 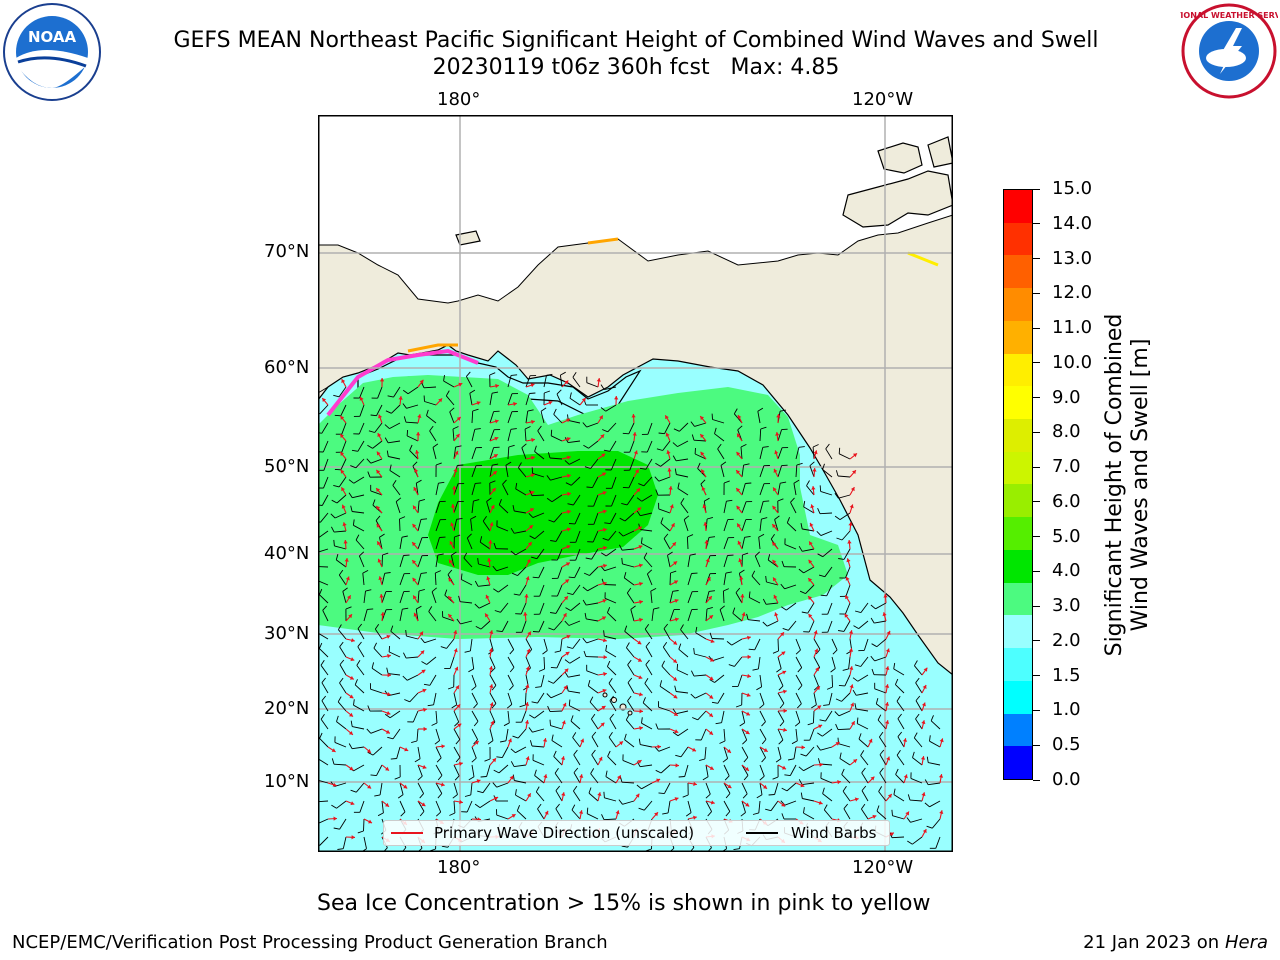 I want to click on colorbar-tick-label: 1.5, so click(x=1066, y=675).